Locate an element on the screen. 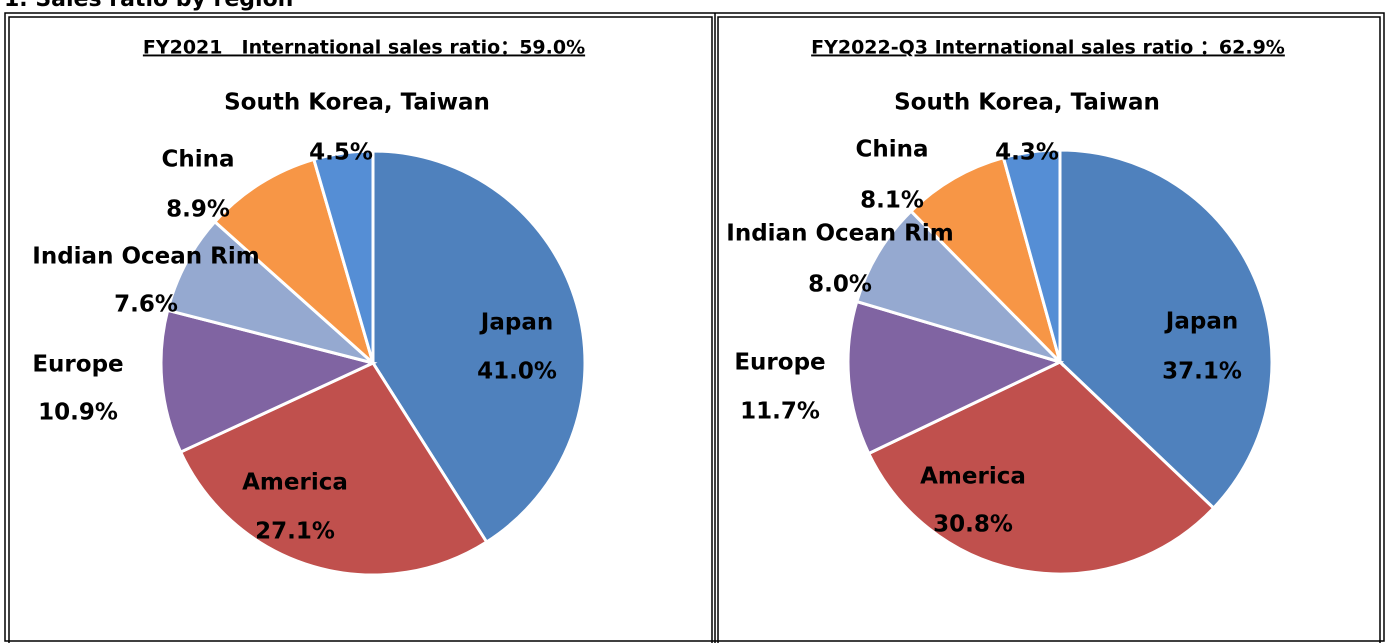 This screenshot has height=643, width=1388. page-heading: 1. Sales ratio by region is located at coordinates (148, 6).